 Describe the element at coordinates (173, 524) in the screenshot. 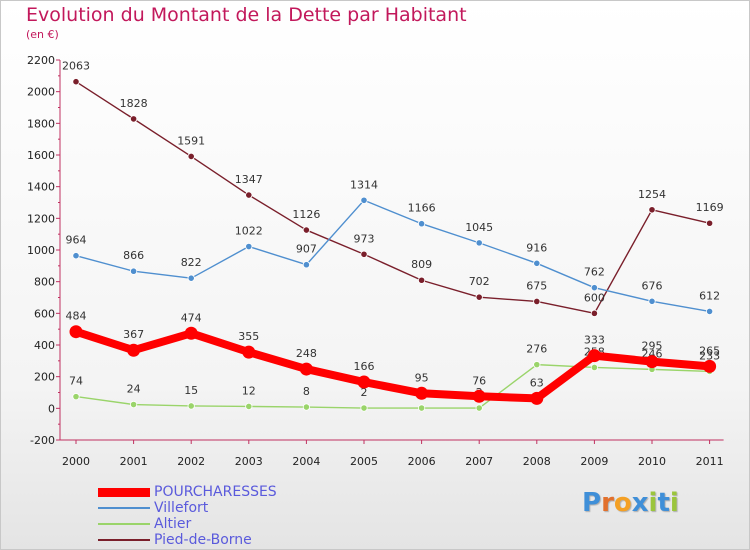

I see `legend-label: Altier` at that location.